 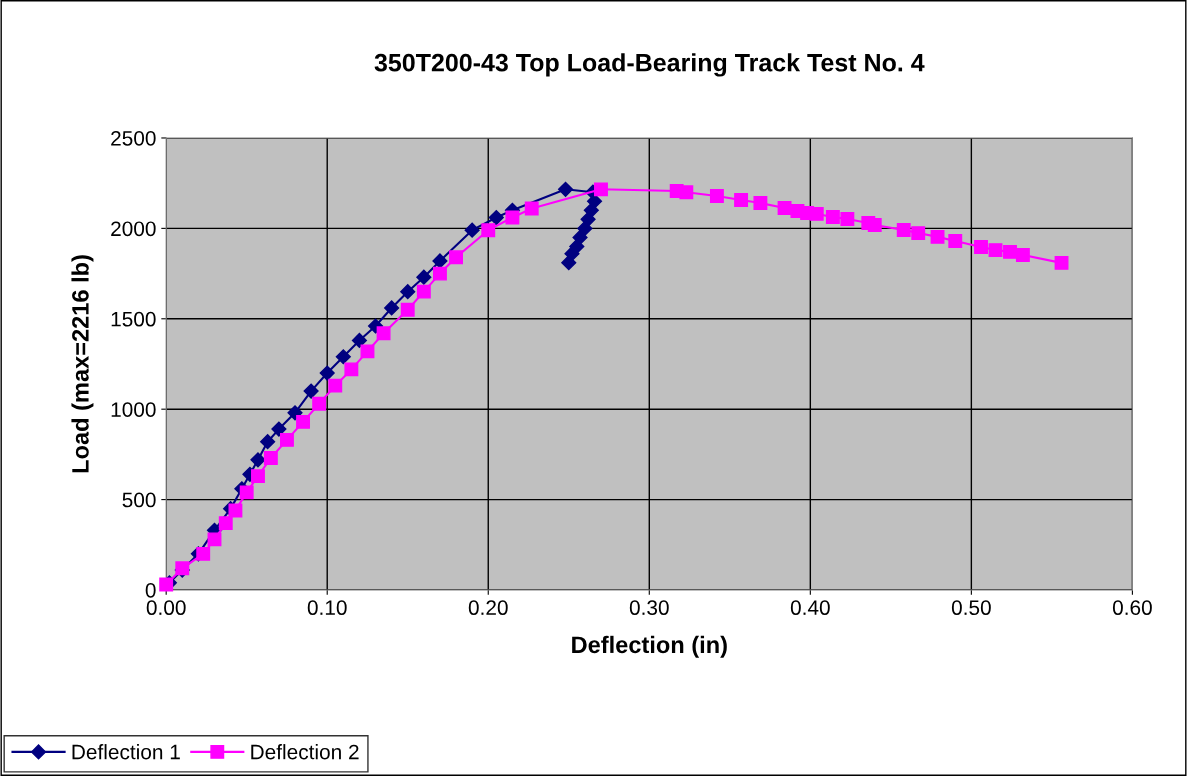 What do you see at coordinates (126, 752) in the screenshot?
I see `legend-label: Deflection 1` at bounding box center [126, 752].